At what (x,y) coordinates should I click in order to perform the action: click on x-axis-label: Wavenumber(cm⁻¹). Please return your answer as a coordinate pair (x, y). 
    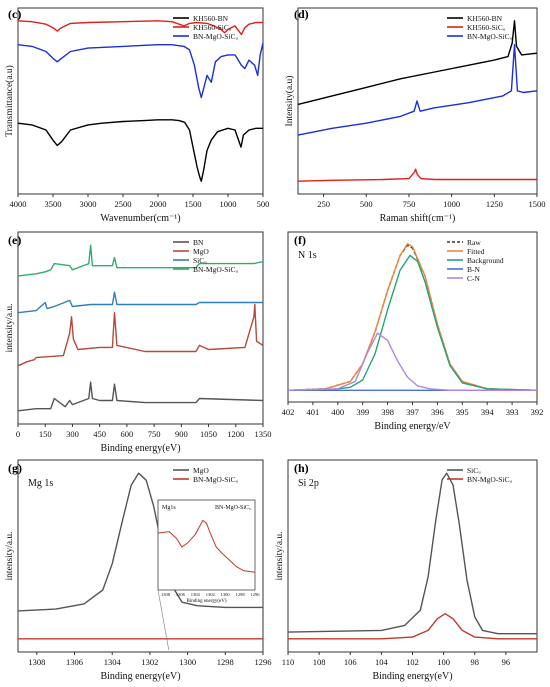
    Looking at the image, I should click on (140, 218).